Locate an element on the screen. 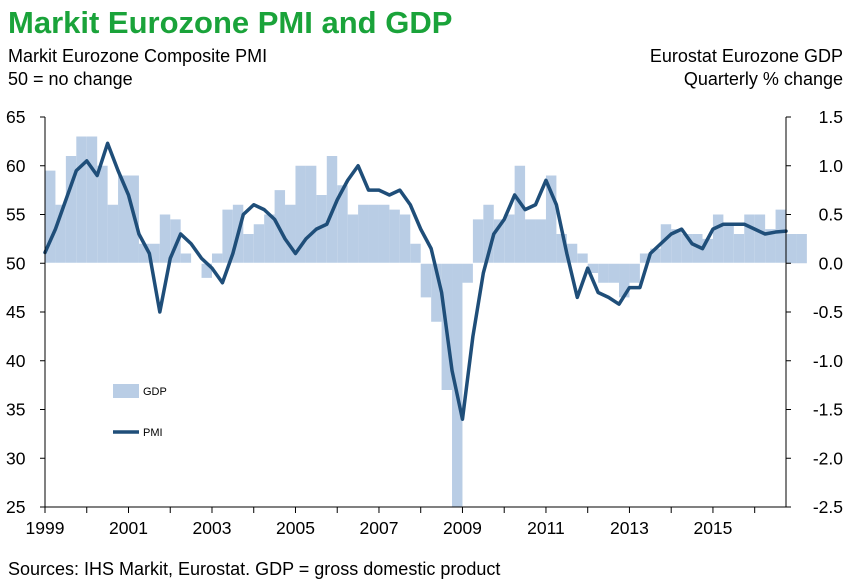  right-tick-label: -0.5 is located at coordinates (828, 312).